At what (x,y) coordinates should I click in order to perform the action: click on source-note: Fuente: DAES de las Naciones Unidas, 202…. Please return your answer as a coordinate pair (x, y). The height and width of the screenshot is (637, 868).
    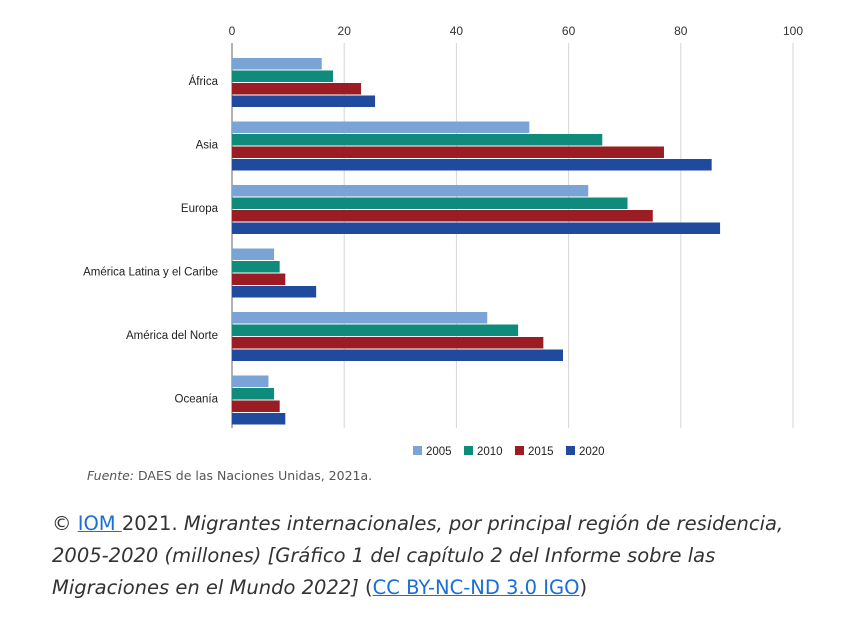
    Looking at the image, I should click on (229, 475).